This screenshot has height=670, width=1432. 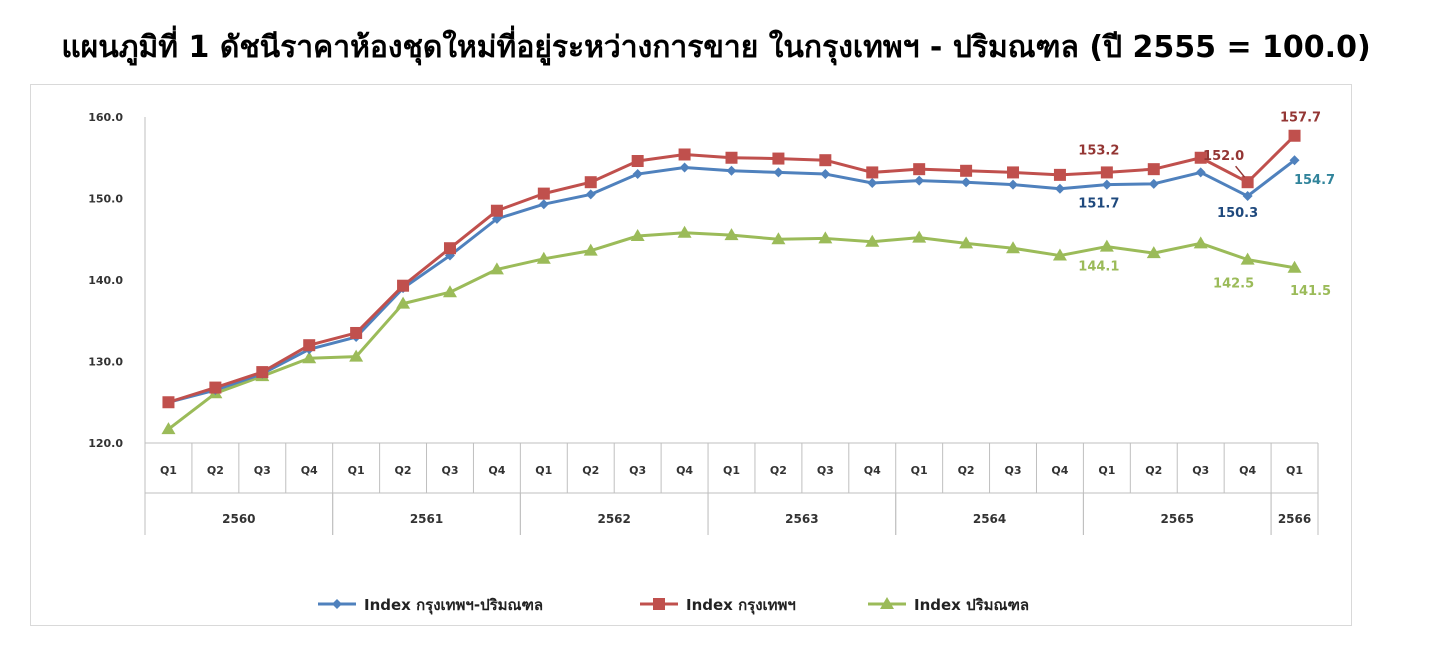 What do you see at coordinates (1310, 291) in the screenshot?
I see `data-label: 141.5` at bounding box center [1310, 291].